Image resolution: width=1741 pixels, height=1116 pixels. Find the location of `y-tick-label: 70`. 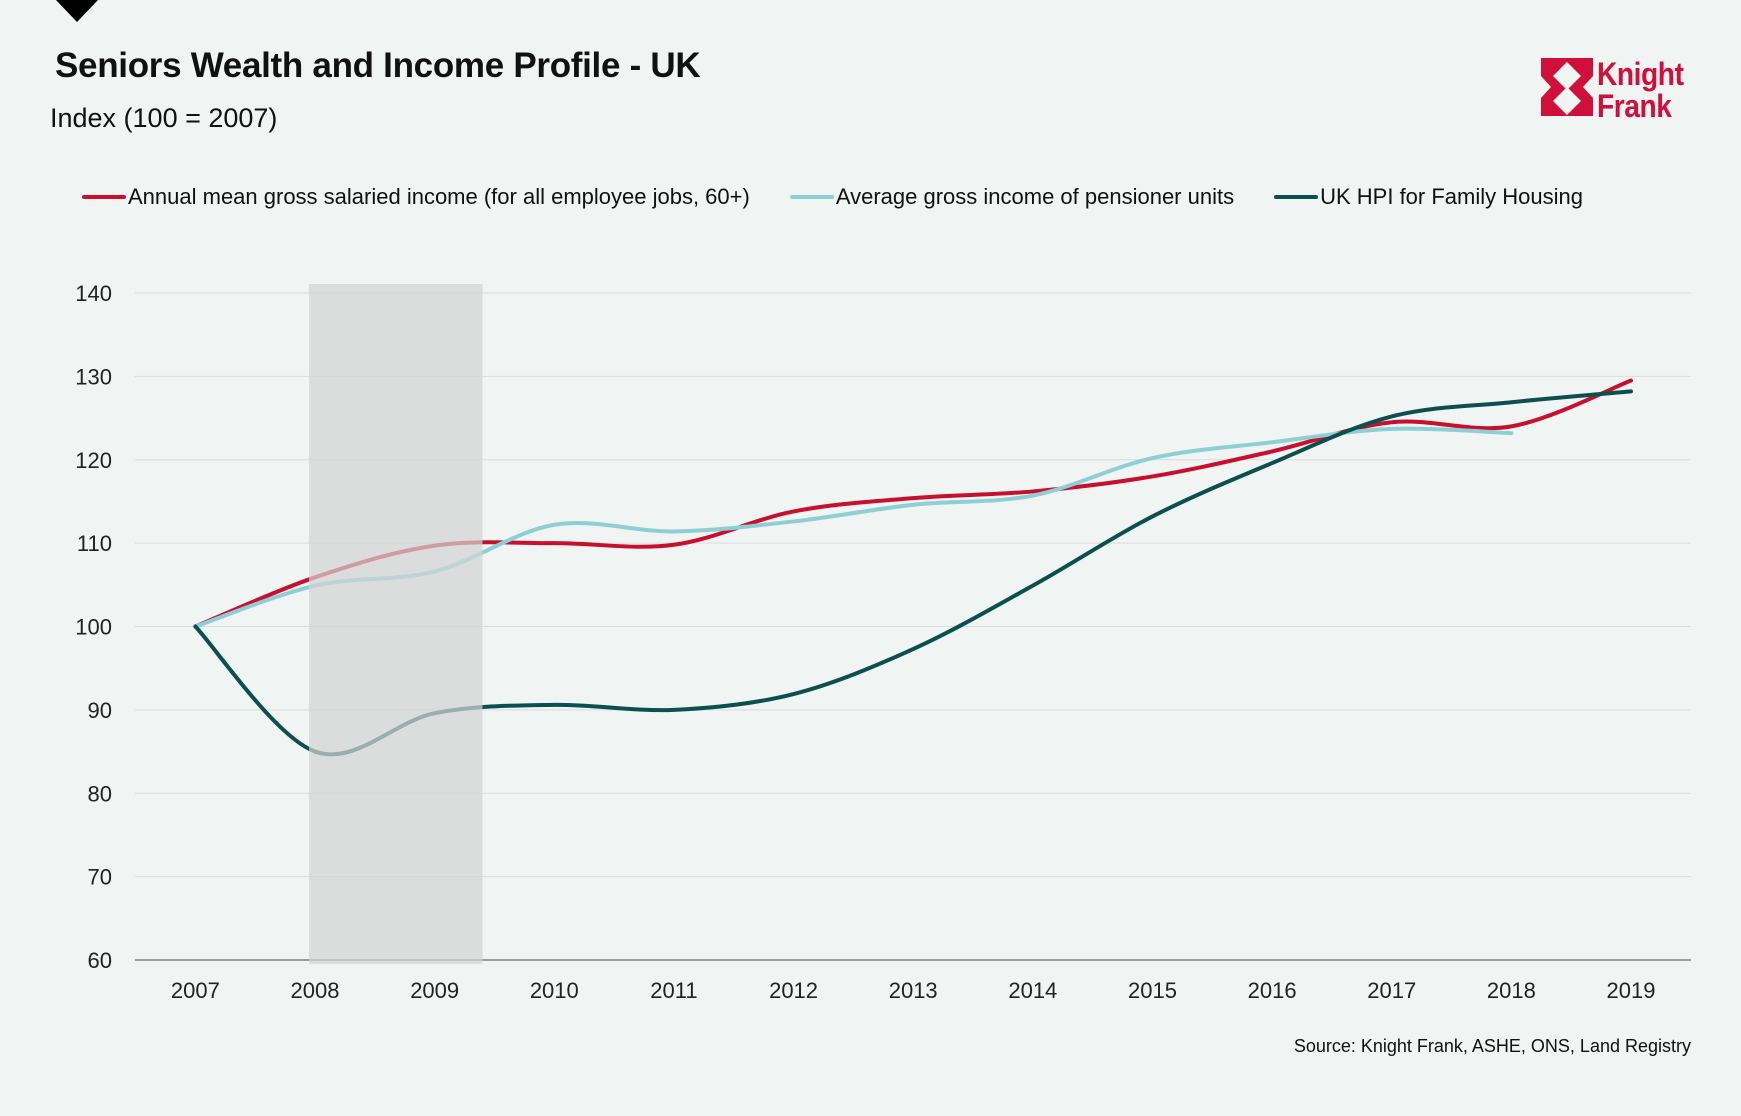

y-tick-label: 70 is located at coordinates (100, 877).